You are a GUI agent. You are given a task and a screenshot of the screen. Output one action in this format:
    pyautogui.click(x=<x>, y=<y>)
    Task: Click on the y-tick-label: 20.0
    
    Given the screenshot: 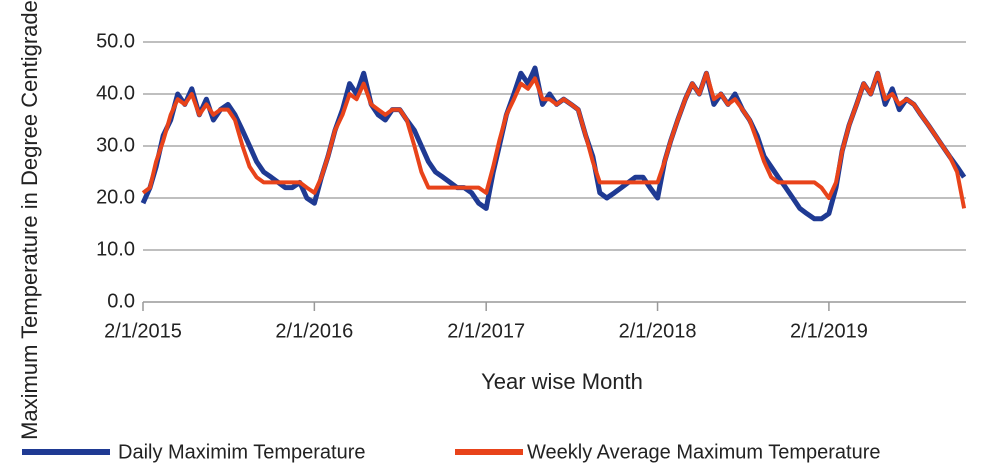 What is the action you would take?
    pyautogui.click(x=115, y=197)
    